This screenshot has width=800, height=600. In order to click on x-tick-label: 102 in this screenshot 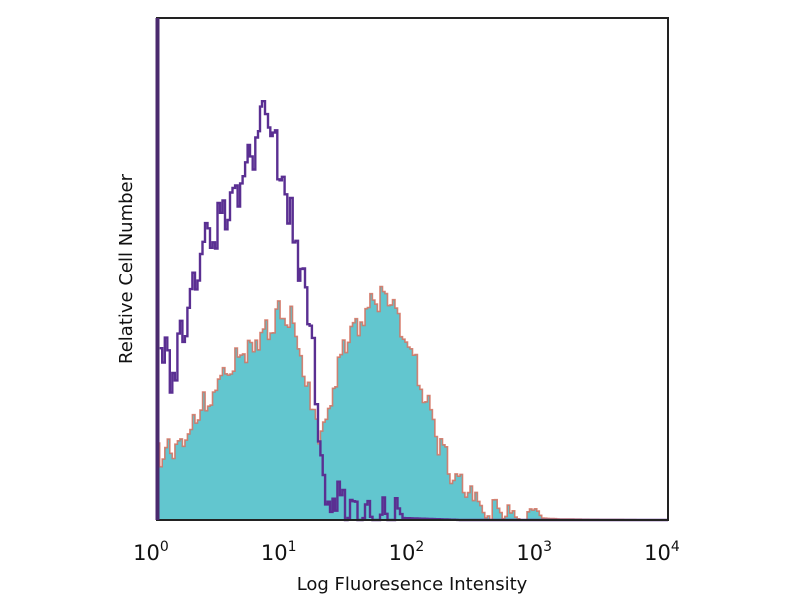, I will do `click(407, 552)`.